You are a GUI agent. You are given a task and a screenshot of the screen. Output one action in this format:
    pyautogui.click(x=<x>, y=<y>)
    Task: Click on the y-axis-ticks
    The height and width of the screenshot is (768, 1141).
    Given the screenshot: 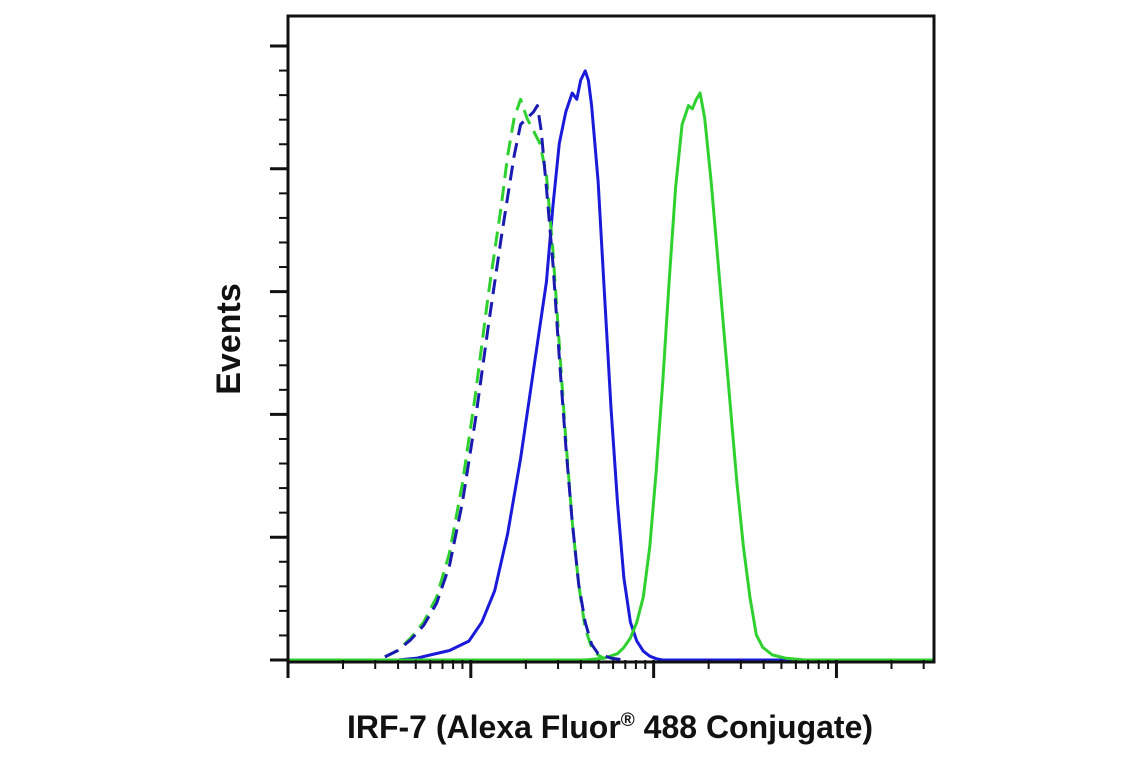 What is the action you would take?
    pyautogui.click(x=279, y=353)
    